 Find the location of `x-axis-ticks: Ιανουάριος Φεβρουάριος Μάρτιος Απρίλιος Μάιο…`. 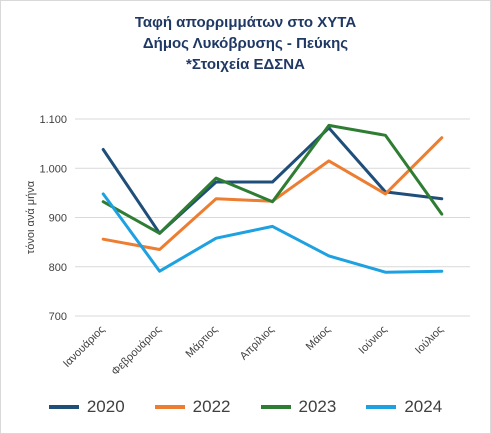

x-axis-ticks: Ιανουάριος Φεβρουάριος Μάρτιος Απρίλιος Μάιο… is located at coordinates (253, 351).